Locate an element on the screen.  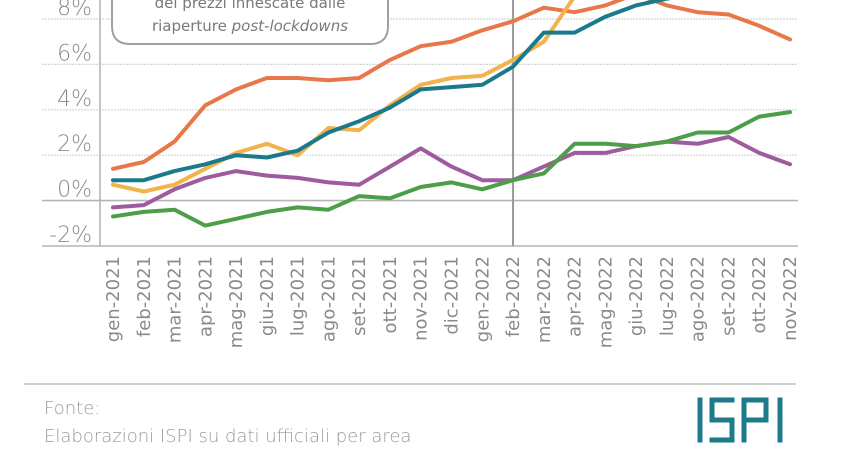
x-tick-label: mar-2021 is located at coordinates (175, 299).